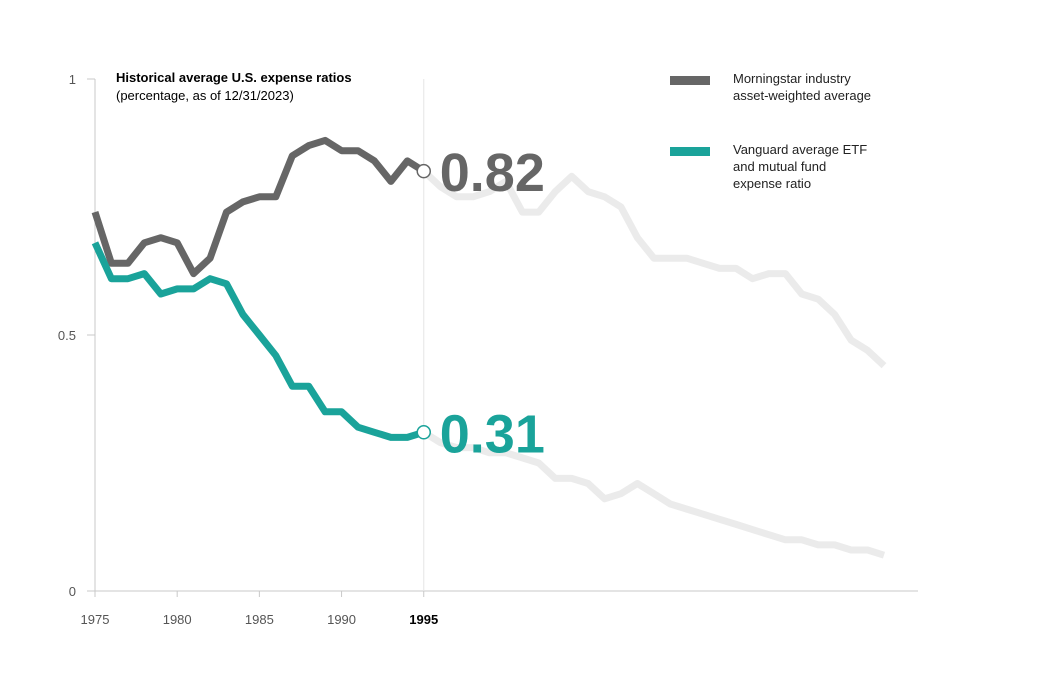  What do you see at coordinates (423, 432) in the screenshot?
I see `series-1-highlight-point` at bounding box center [423, 432].